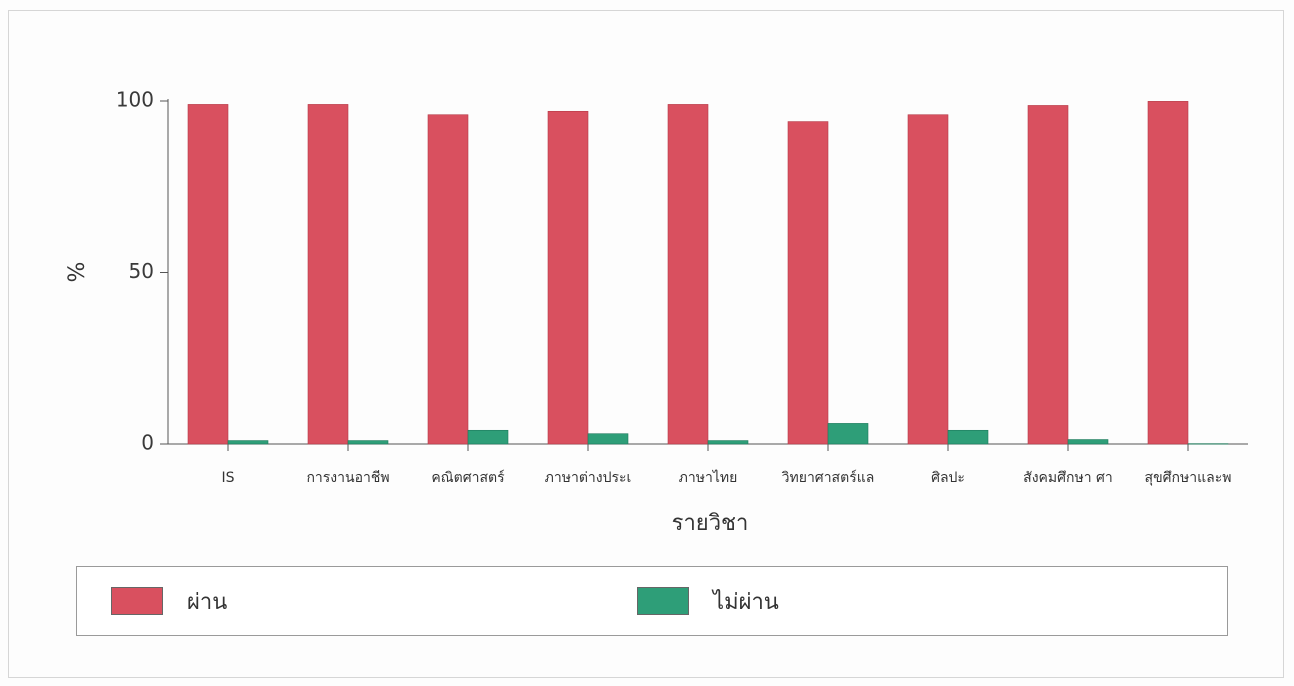  Describe the element at coordinates (746, 602) in the screenshot. I see `legend-label-fail: ไม่ผ่าน` at that location.